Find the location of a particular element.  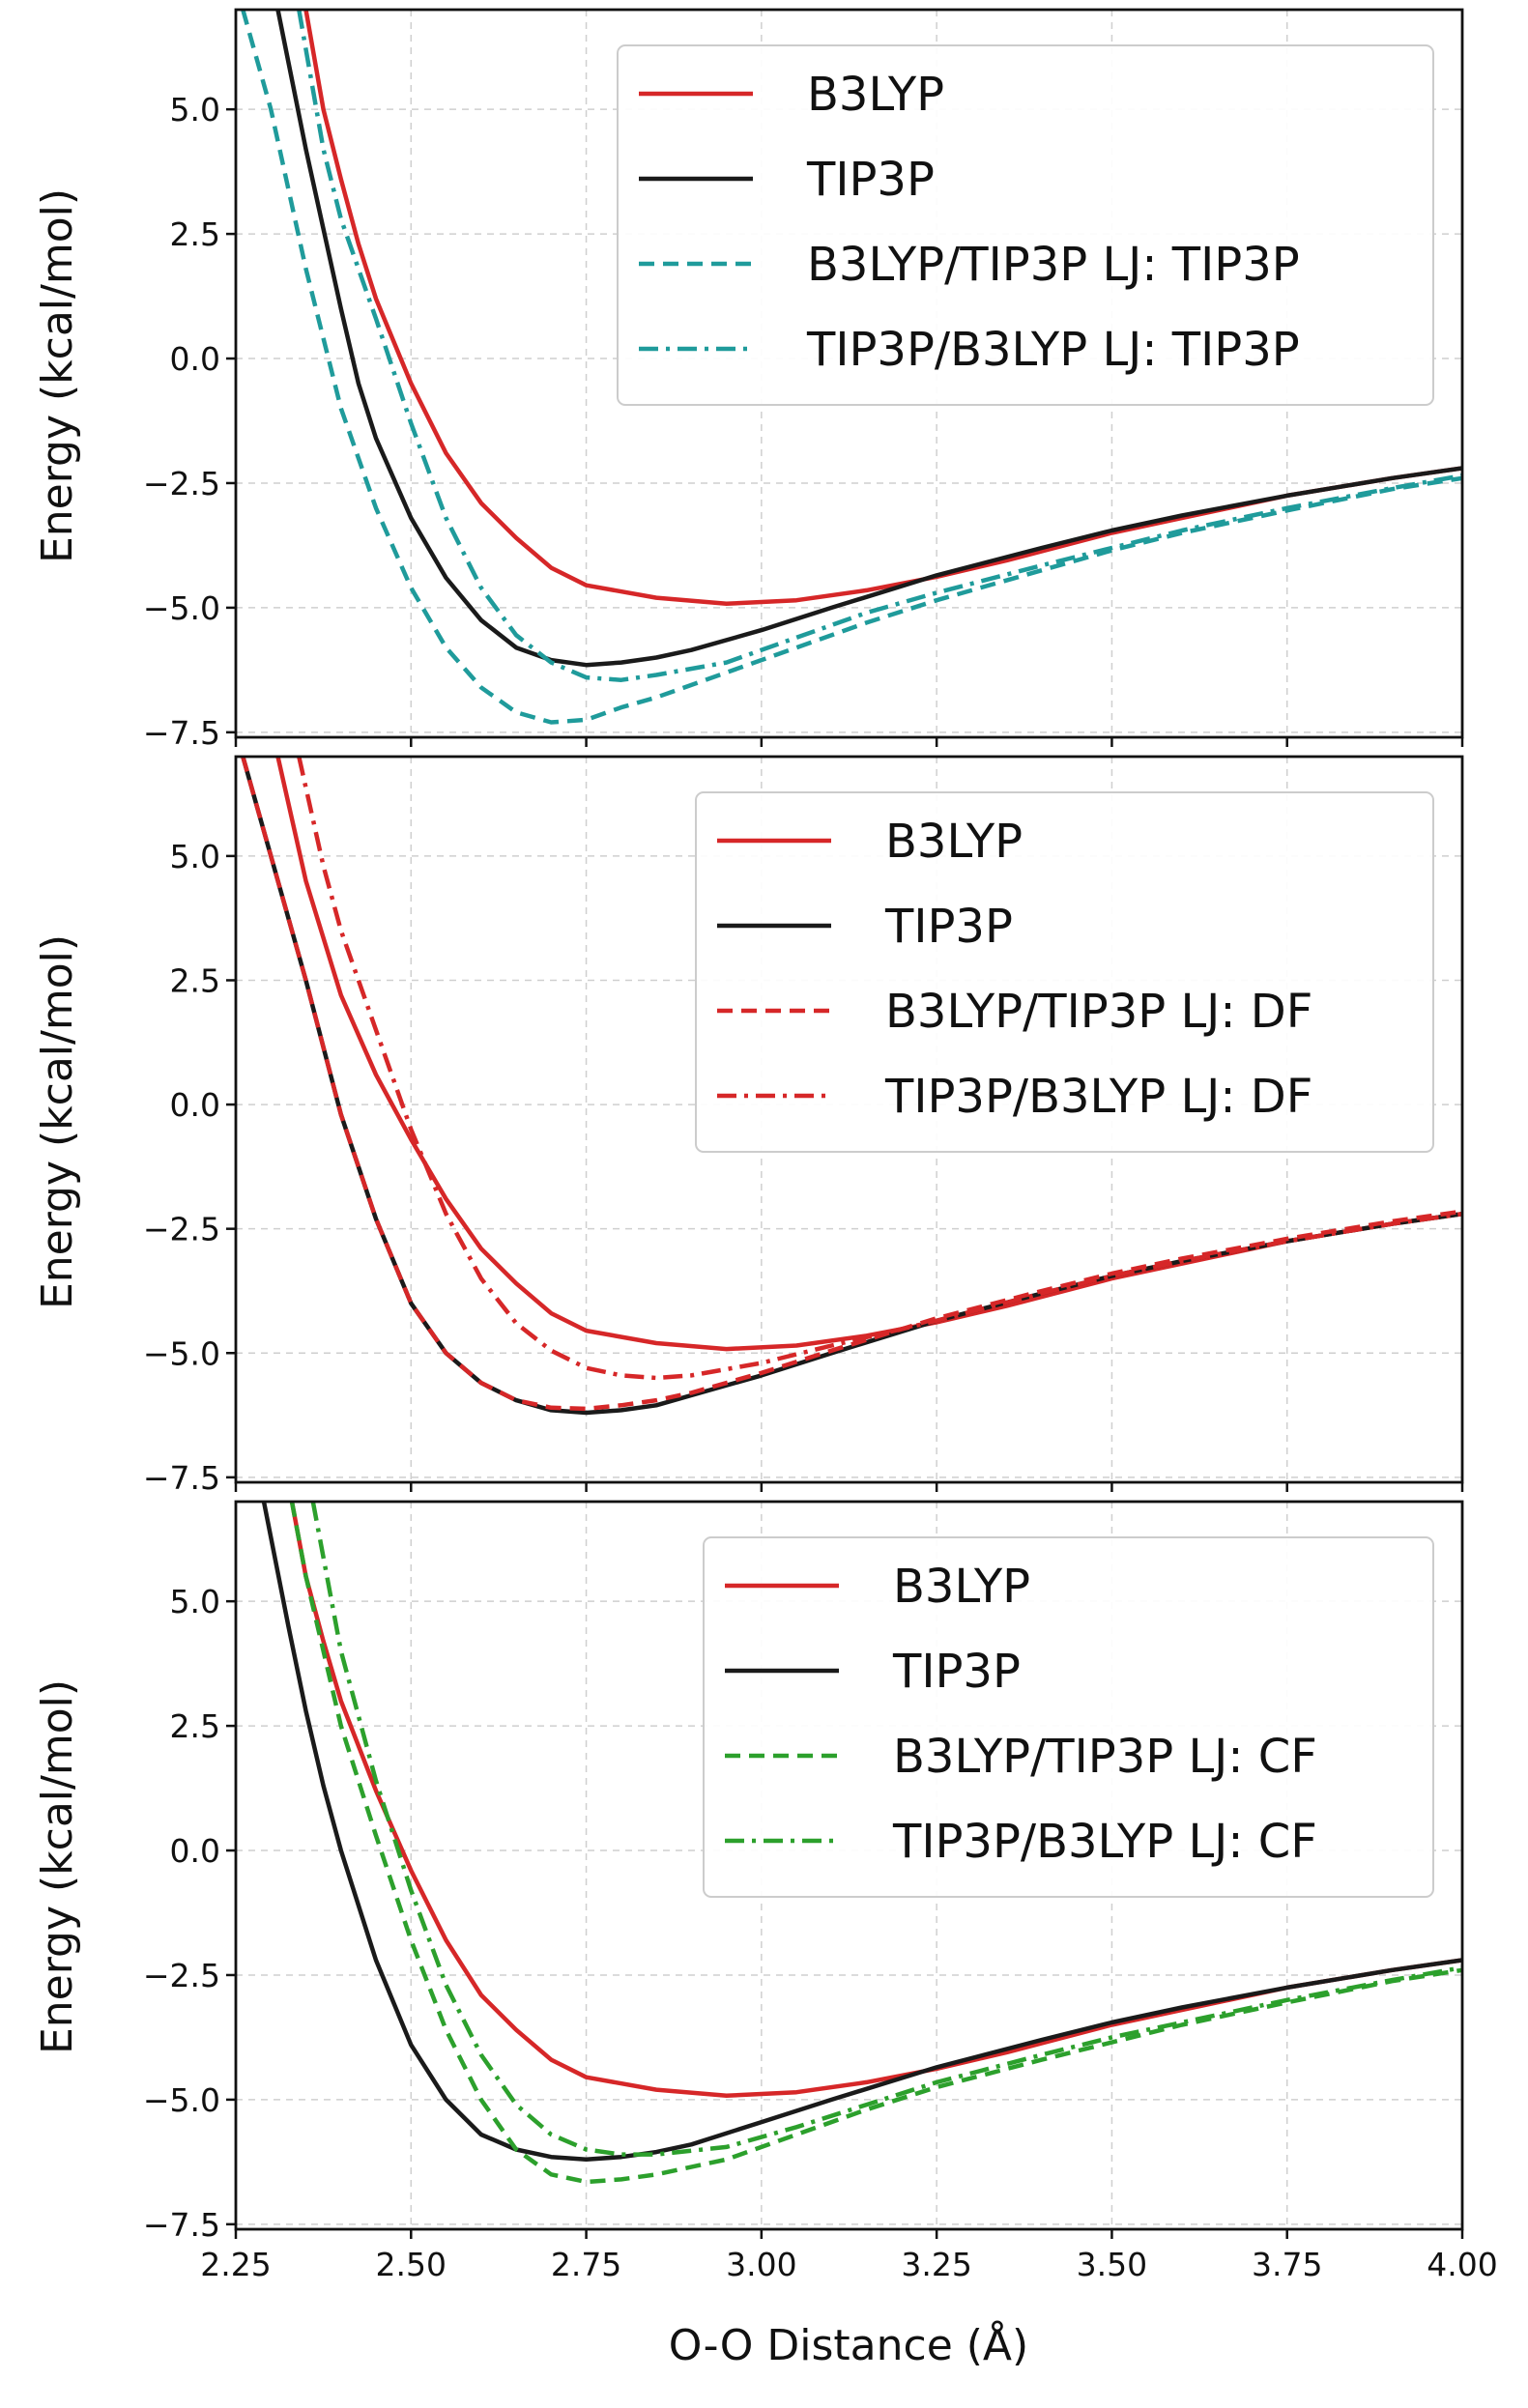

legend-label-2: B3LYP/TIP3P LJ: CF is located at coordinates (1105, 1757).